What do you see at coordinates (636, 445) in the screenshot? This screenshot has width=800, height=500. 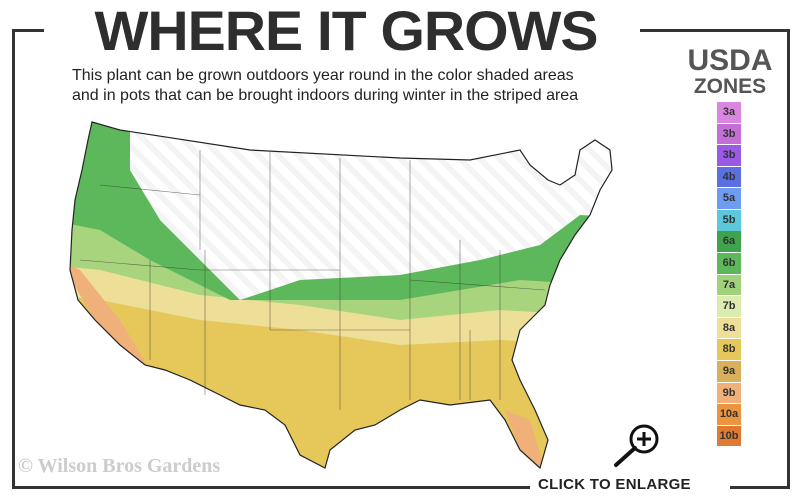 I see `zoom-in-magnifier-icon` at bounding box center [636, 445].